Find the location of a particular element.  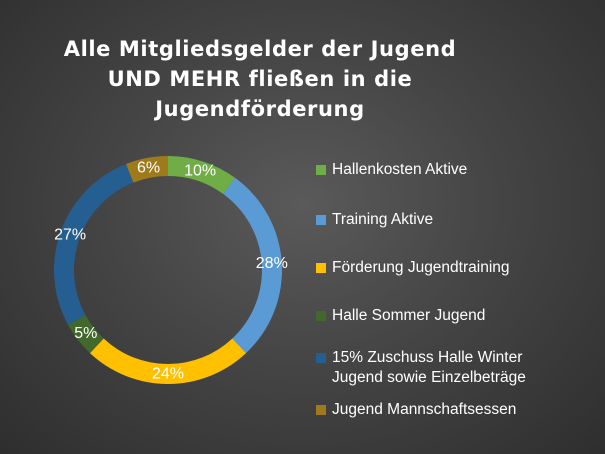

legend-label: Jugend Mannschaftsessen is located at coordinates (424, 409).